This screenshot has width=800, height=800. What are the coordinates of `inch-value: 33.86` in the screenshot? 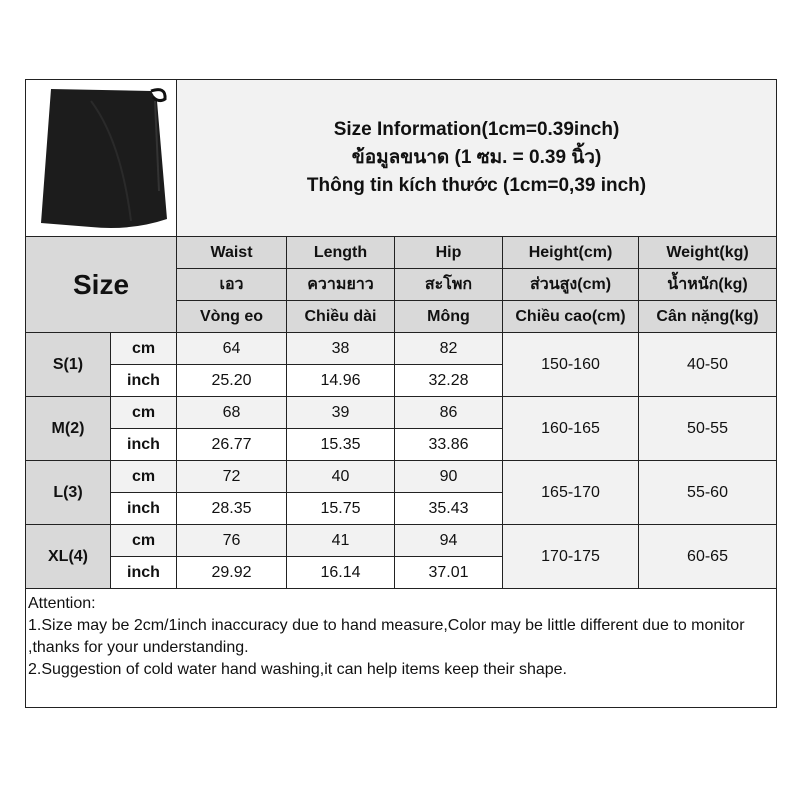 It's located at (448, 444).